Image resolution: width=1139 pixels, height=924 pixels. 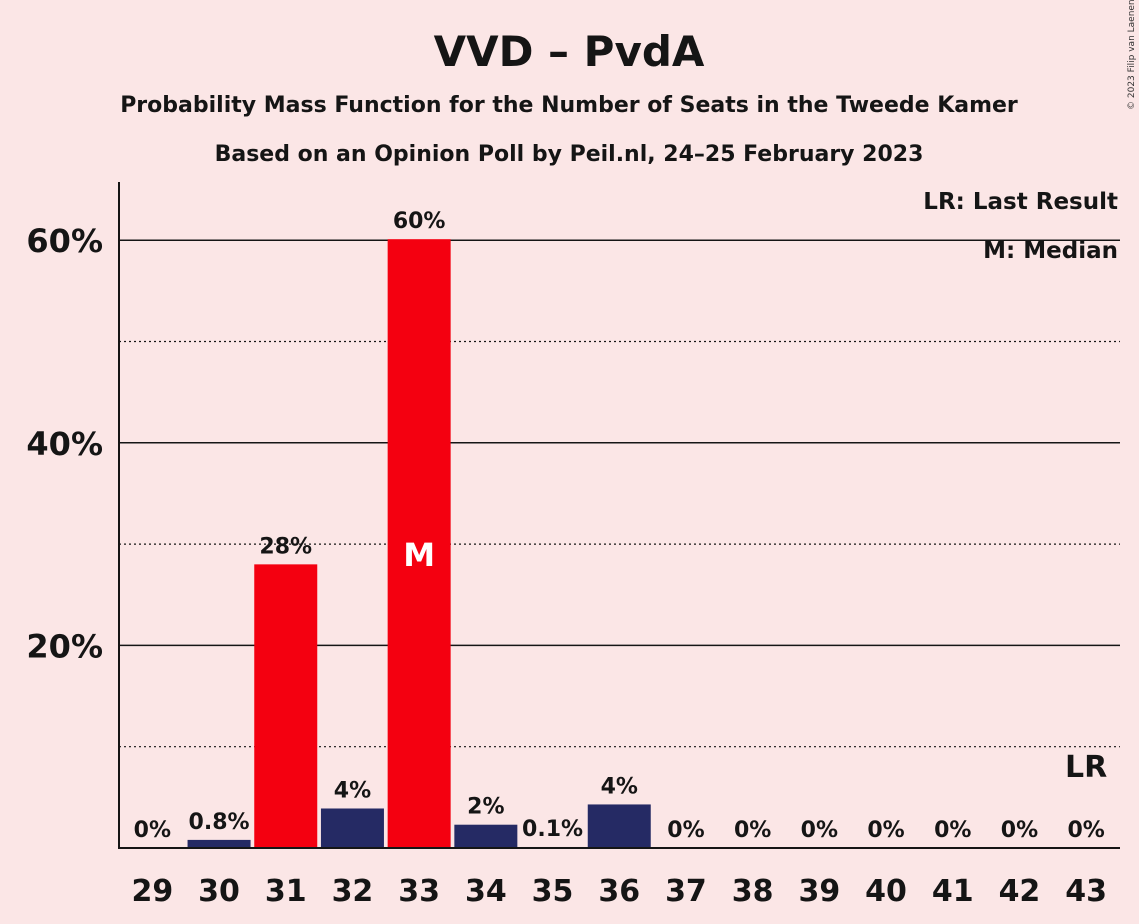 What do you see at coordinates (752, 830) in the screenshot?
I see `data-label-38: 0%` at bounding box center [752, 830].